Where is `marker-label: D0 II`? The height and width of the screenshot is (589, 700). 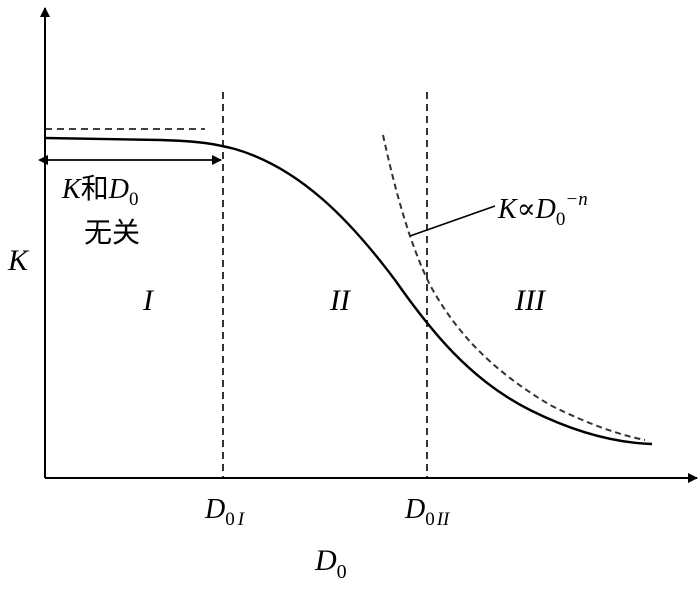 marker-label: D0 II is located at coordinates (427, 512).